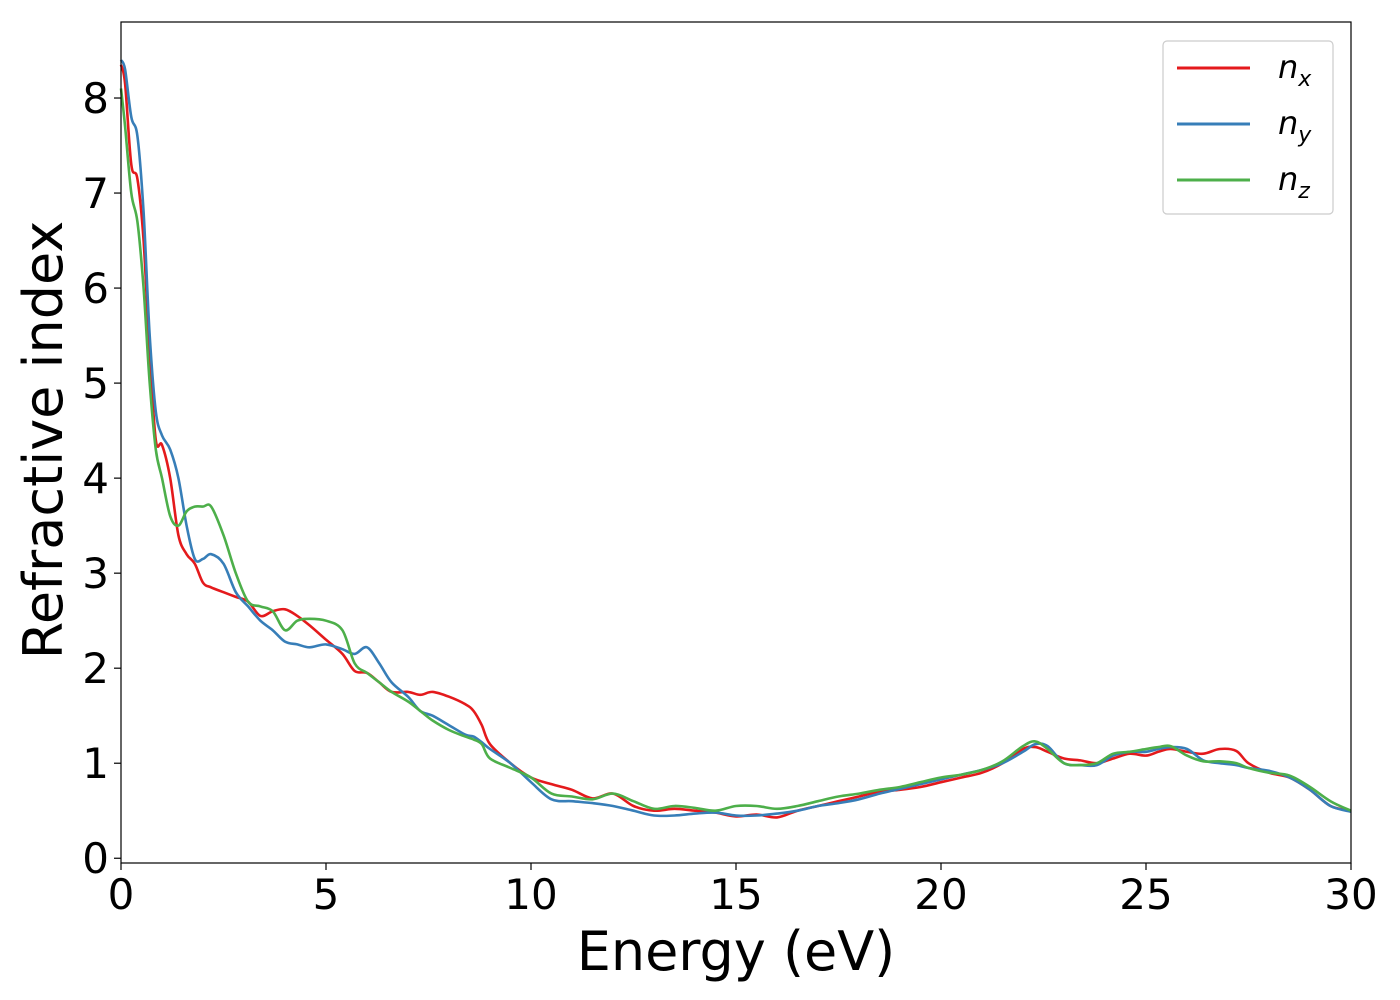 The image size is (1400, 1000). Describe the element at coordinates (736, 951) in the screenshot. I see `x-axis-label: Energy (eV)` at that location.